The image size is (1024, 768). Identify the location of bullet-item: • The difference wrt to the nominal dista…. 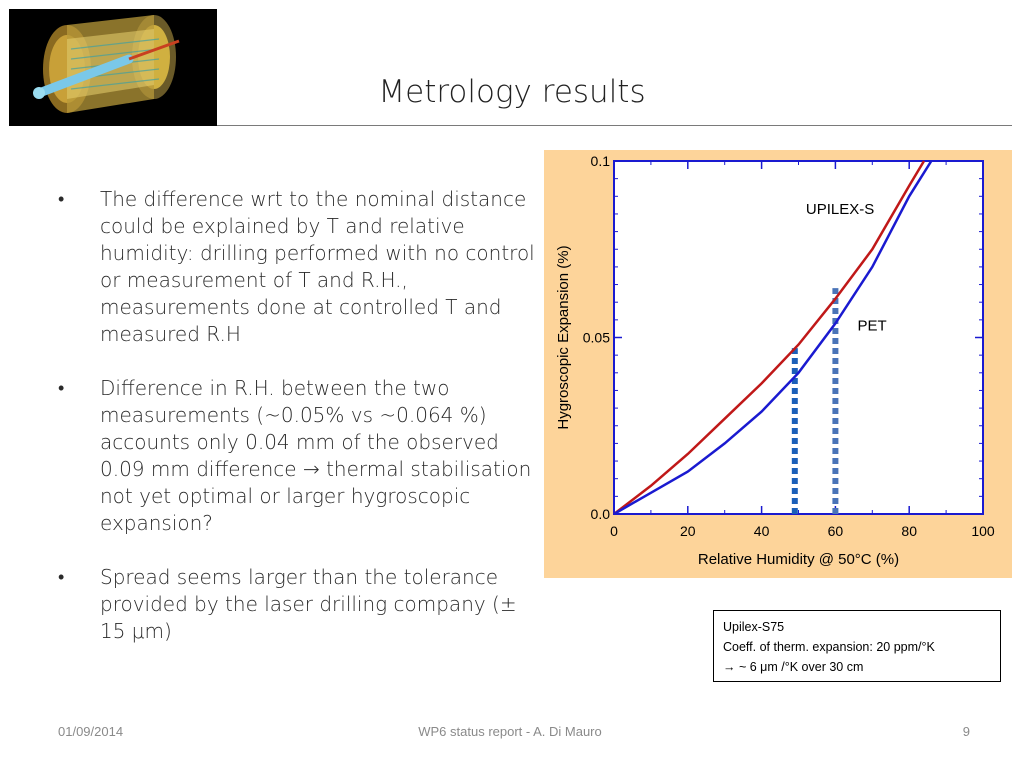
(298, 267).